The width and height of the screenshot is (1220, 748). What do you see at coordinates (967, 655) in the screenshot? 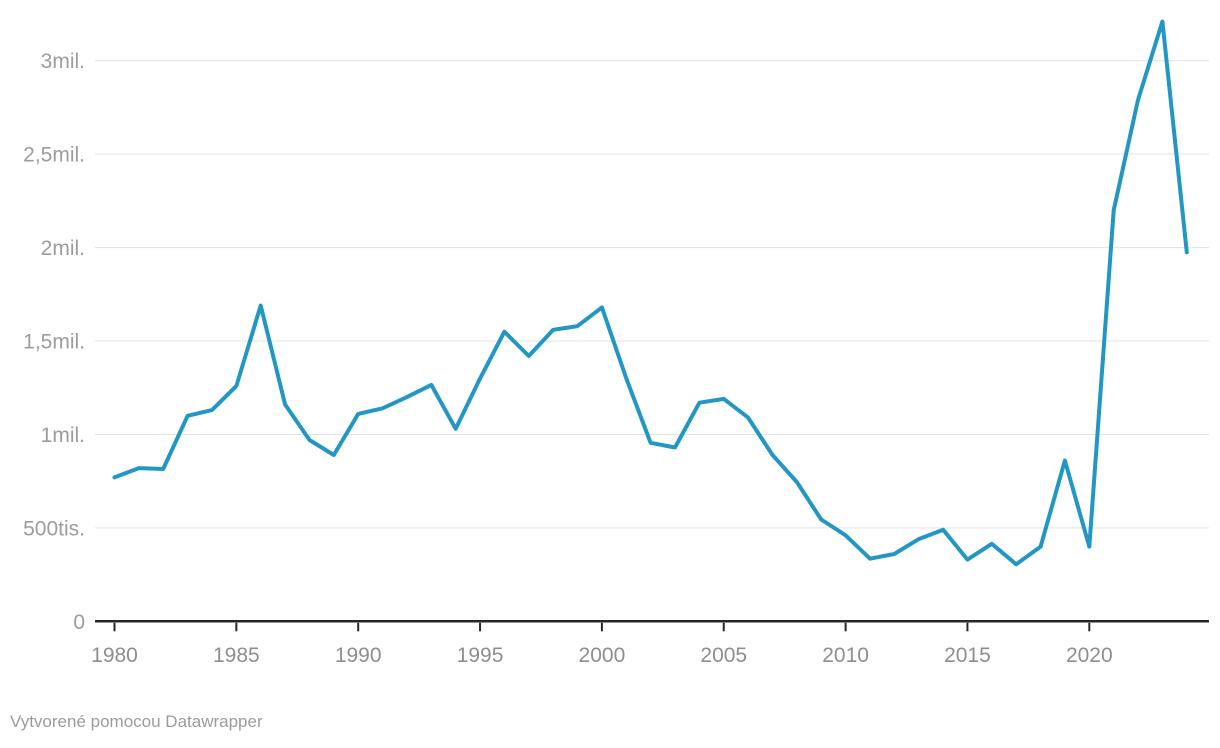
I see `x-axis-tick-label: 2015` at bounding box center [967, 655].